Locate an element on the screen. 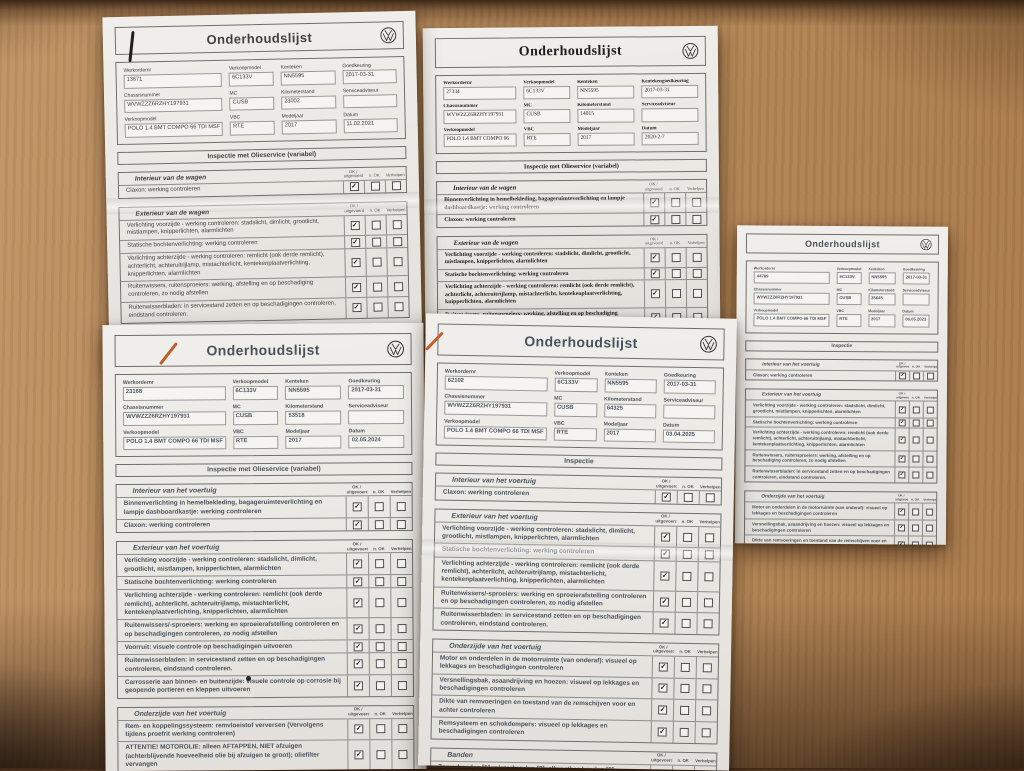 This screenshot has width=1024, height=771. vw-logo-icon is located at coordinates (396, 349).